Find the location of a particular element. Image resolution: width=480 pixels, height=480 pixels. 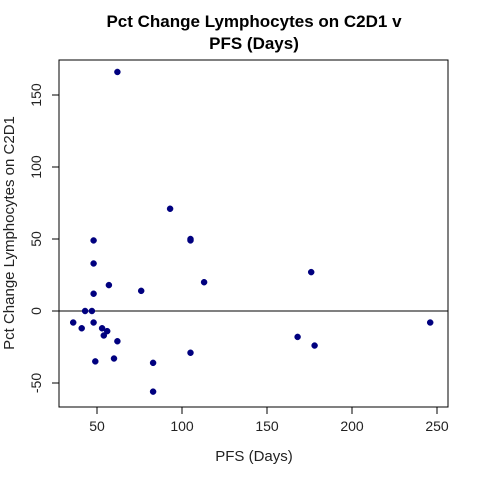

y-tick-label: -50 is located at coordinates (36, 383).